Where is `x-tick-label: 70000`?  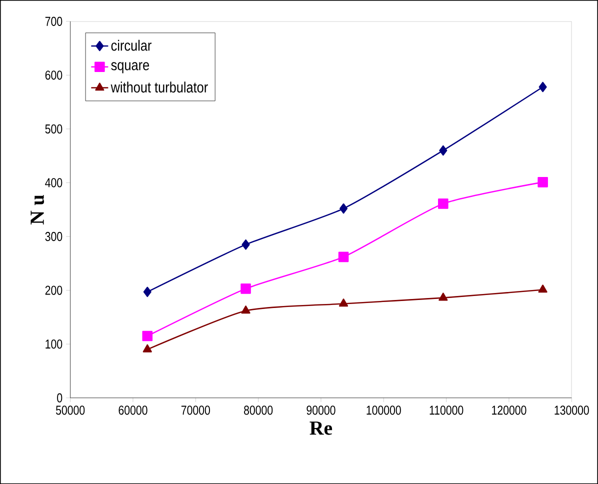 x-tick-label: 70000 is located at coordinates (195, 410).